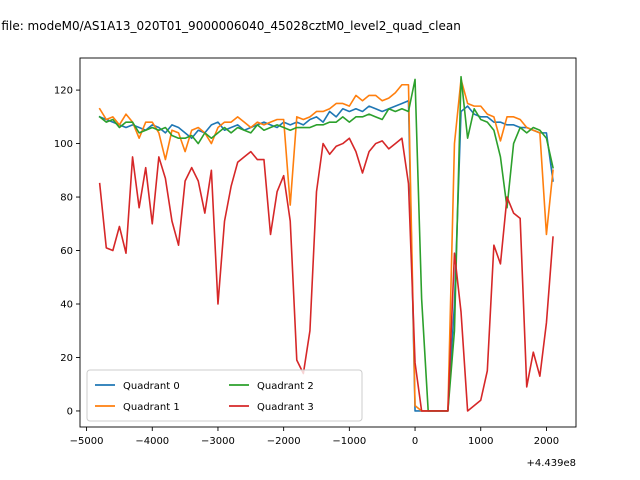 This screenshot has width=640, height=480. Describe the element at coordinates (285, 407) in the screenshot. I see `legend-label-quadrant-3: Quadrant 3` at that location.